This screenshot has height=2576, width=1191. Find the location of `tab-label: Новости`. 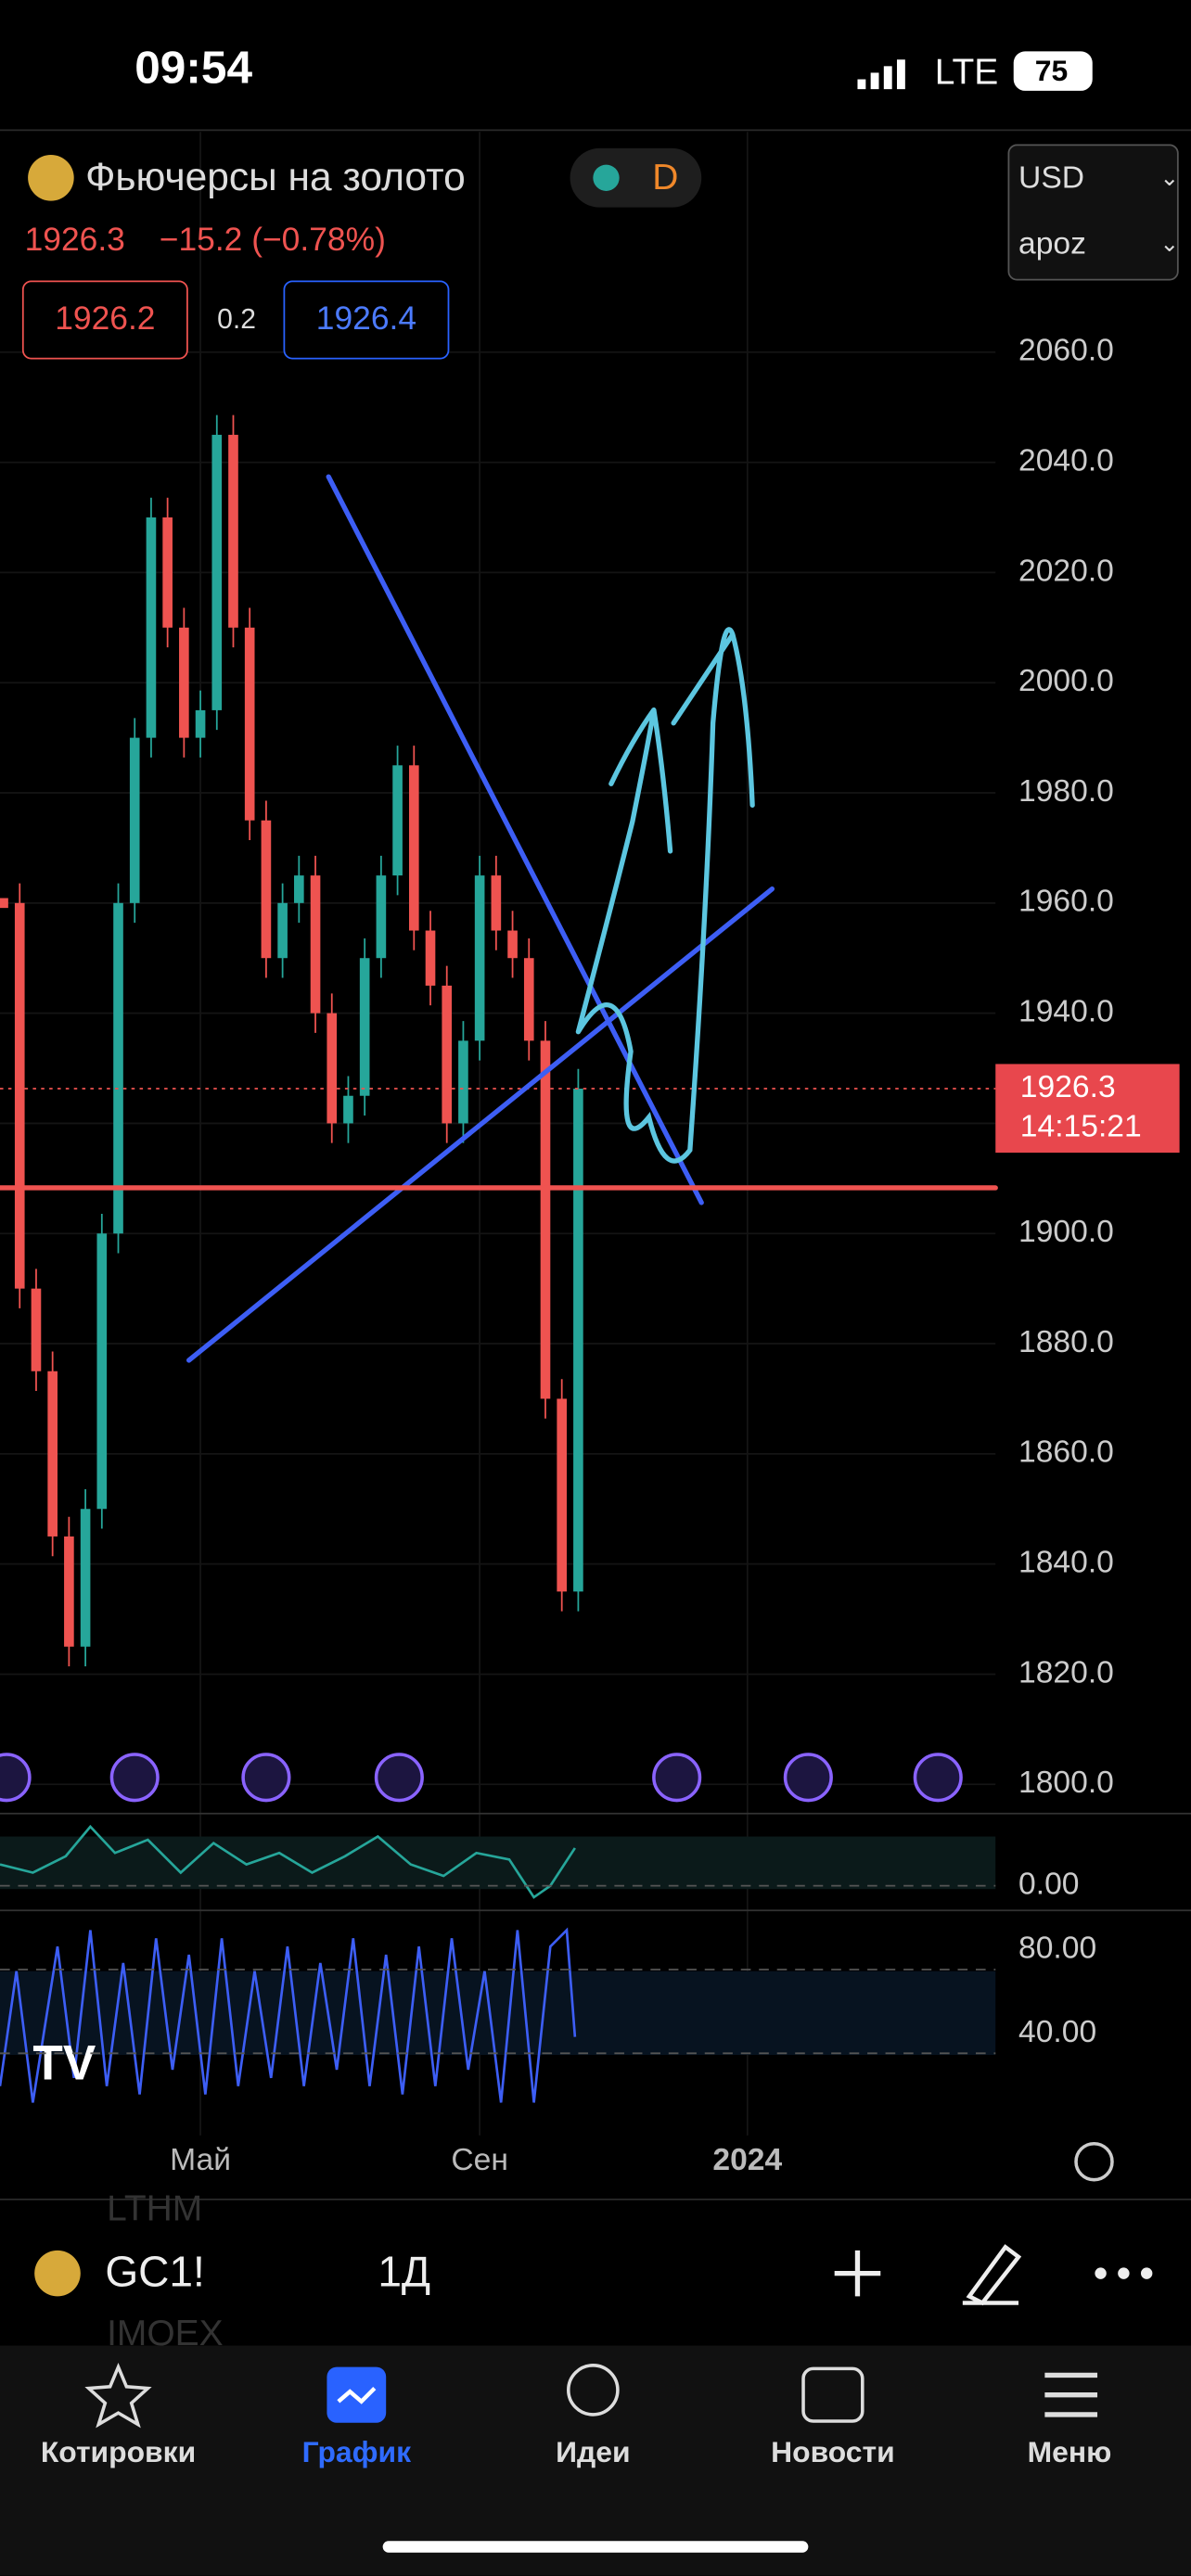

tab-label: Новости is located at coordinates (833, 2451).